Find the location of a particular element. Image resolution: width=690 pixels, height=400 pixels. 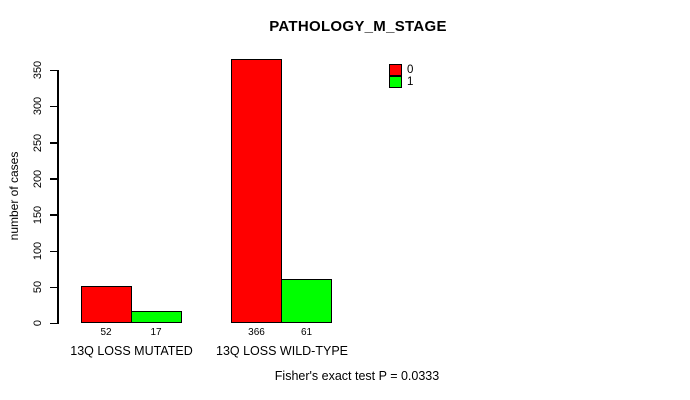

chart-title: PATHOLOGY_M_STAGE is located at coordinates (358, 26).